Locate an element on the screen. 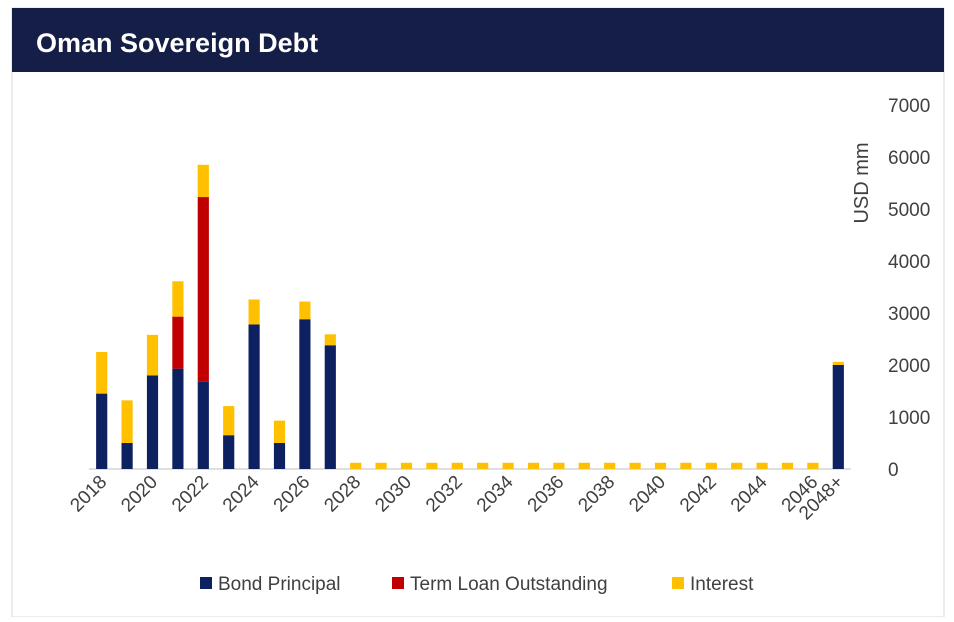  y-tick-label: 6000 is located at coordinates (909, 158).